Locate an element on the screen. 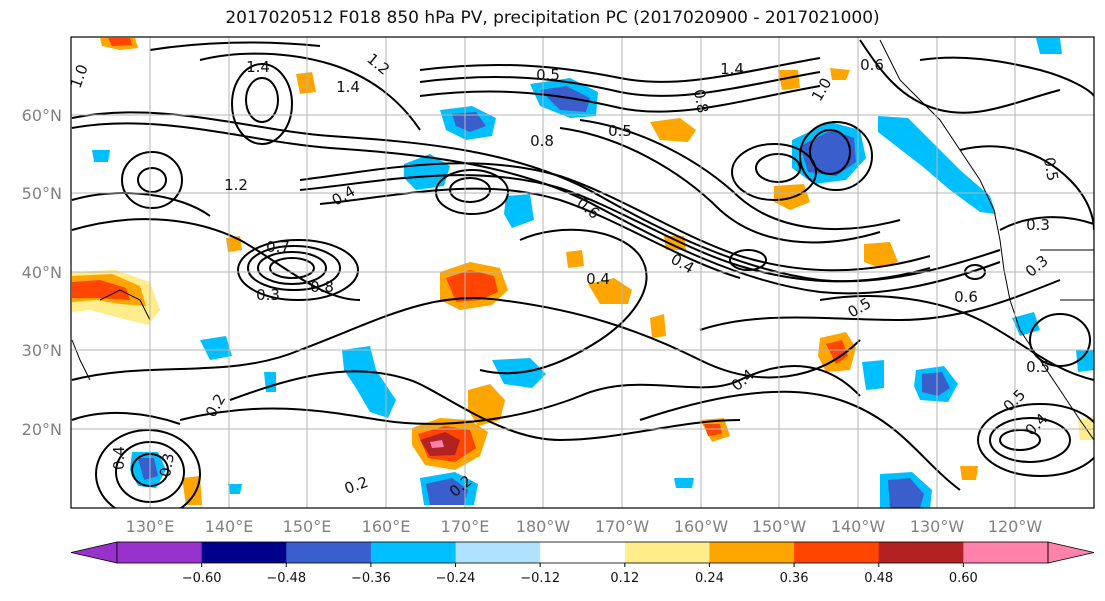  colorbar-tick-label: −0.24 is located at coordinates (456, 578).